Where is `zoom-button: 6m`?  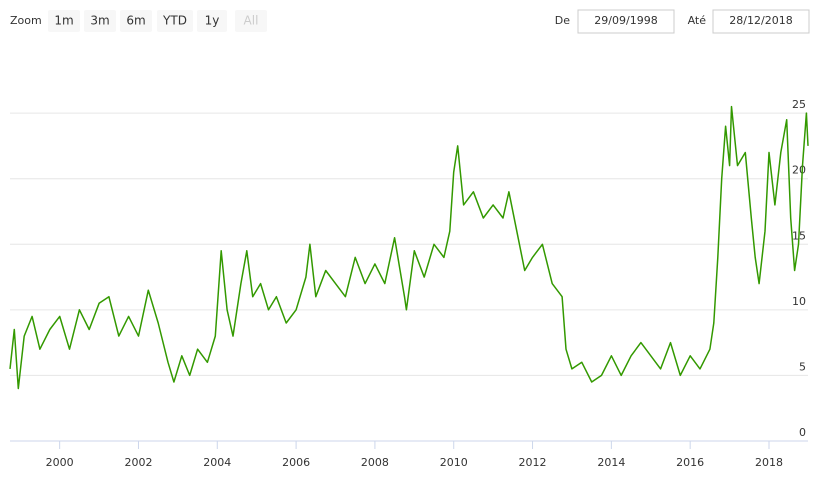 zoom-button: 6m is located at coordinates (136, 21).